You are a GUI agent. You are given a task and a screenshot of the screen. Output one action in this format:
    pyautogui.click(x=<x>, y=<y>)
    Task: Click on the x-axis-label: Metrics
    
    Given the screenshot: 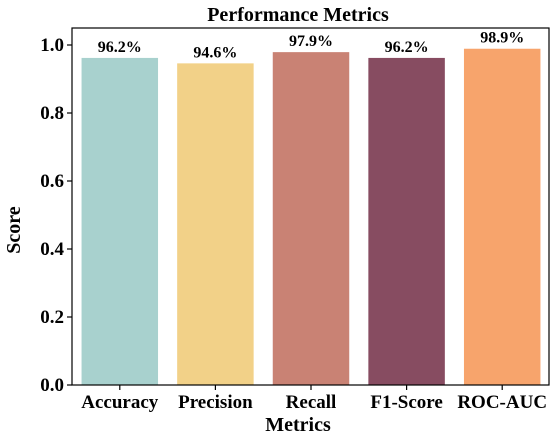 What is the action you would take?
    pyautogui.click(x=298, y=425)
    